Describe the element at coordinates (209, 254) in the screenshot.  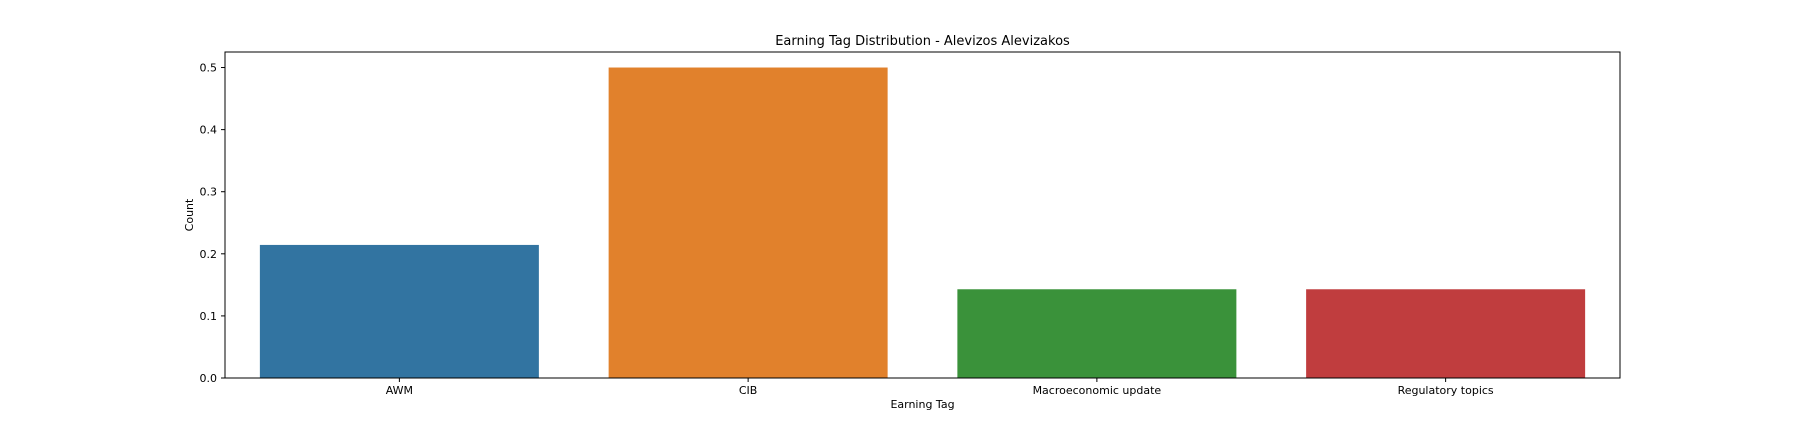
I see `y-tick-label: 0.2` at that location.